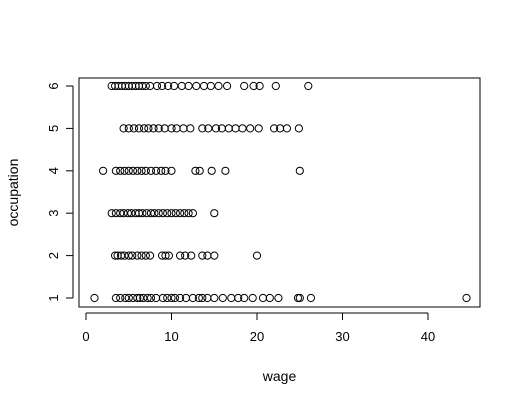 The image size is (521, 405). I want to click on y-tick-label: 5, so click(53, 128).